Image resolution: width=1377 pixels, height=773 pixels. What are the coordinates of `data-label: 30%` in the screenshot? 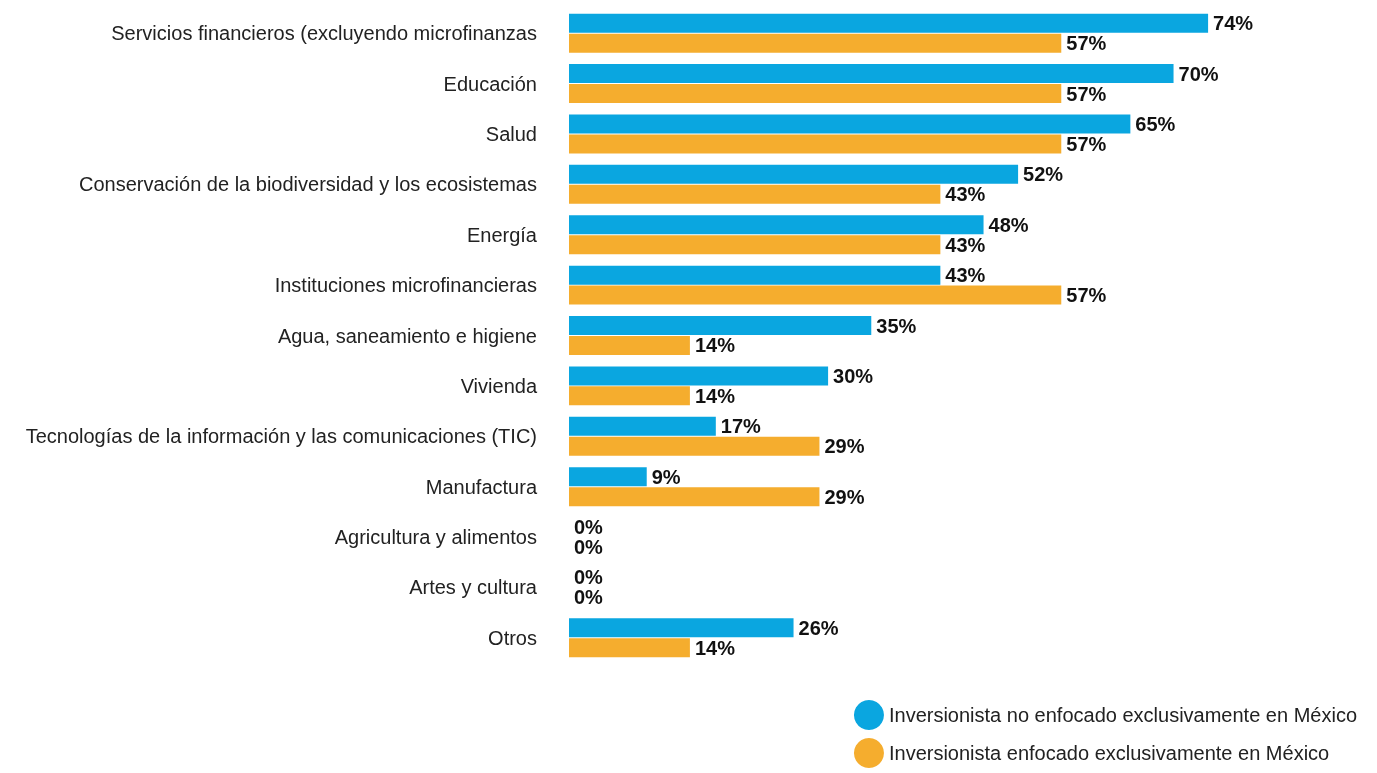 It's located at (853, 375).